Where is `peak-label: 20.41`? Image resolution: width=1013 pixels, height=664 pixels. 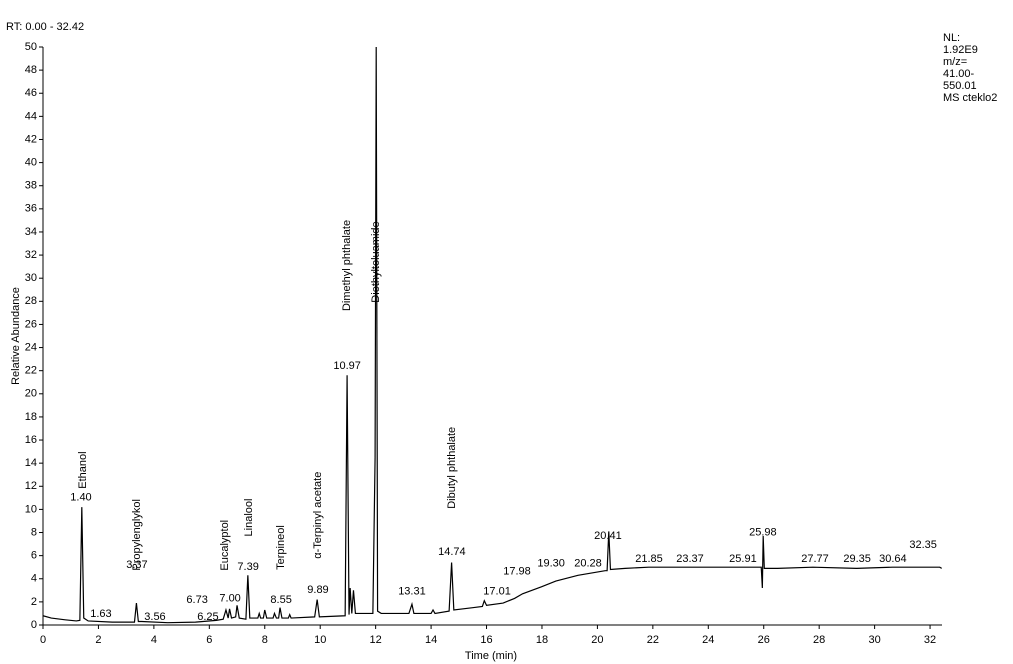
peak-label: 20.41 is located at coordinates (608, 536).